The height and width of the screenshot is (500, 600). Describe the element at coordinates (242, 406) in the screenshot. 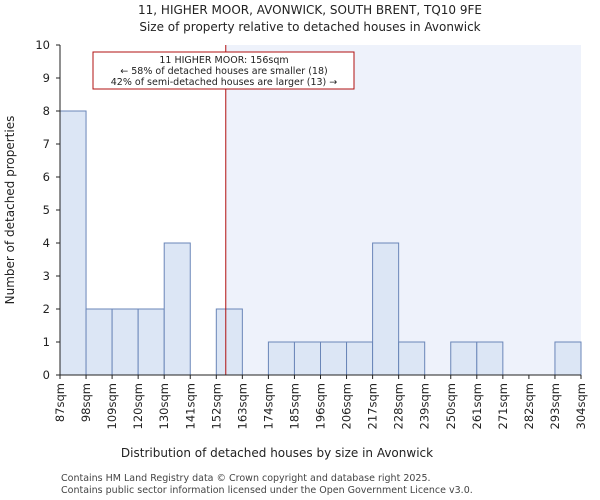

I see `x-tick-label-163sqm: 163sqm` at that location.